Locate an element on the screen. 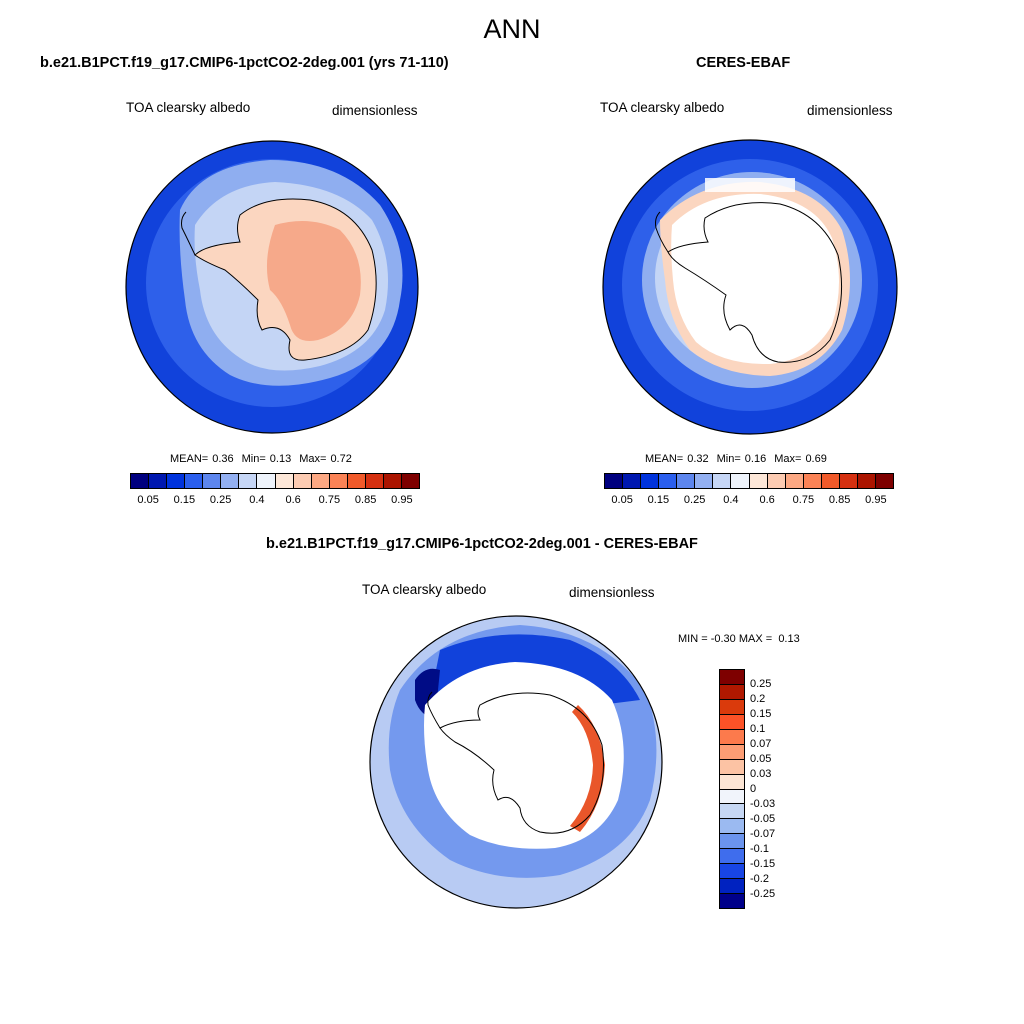 The image size is (1024, 1024). panel1-max-label: Max= is located at coordinates (313, 459).